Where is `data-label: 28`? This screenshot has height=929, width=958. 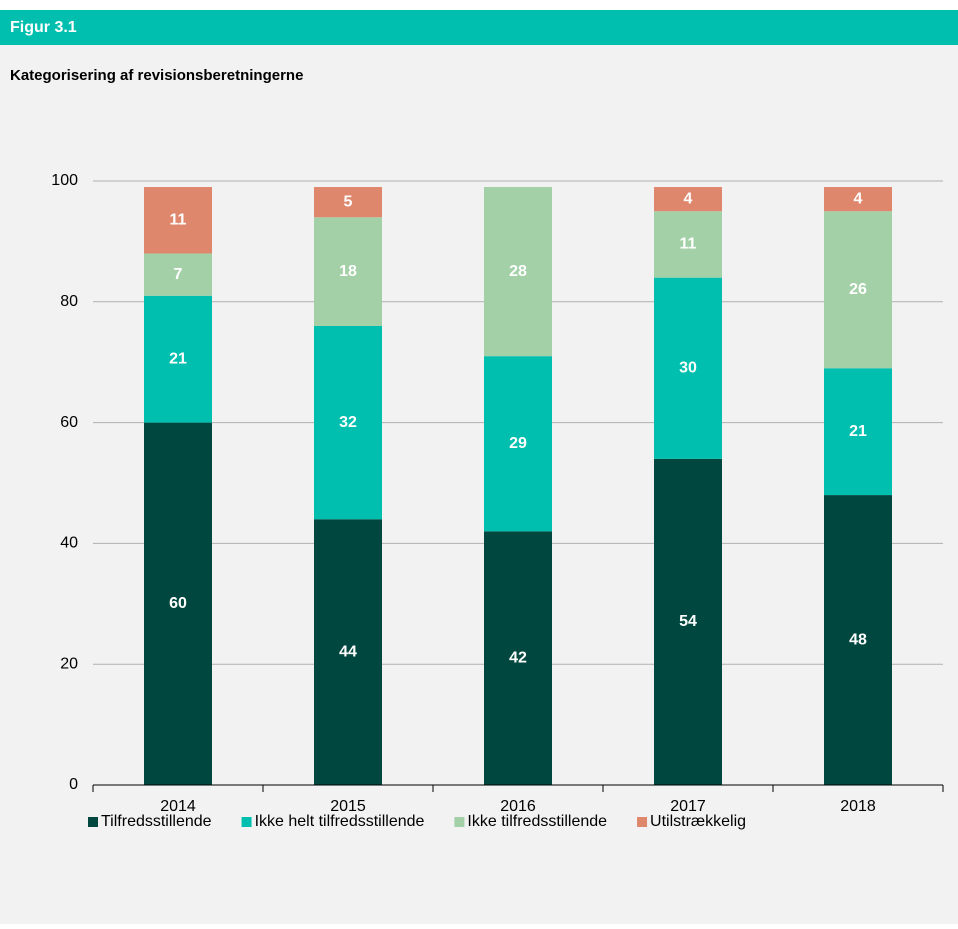 data-label: 28 is located at coordinates (518, 271).